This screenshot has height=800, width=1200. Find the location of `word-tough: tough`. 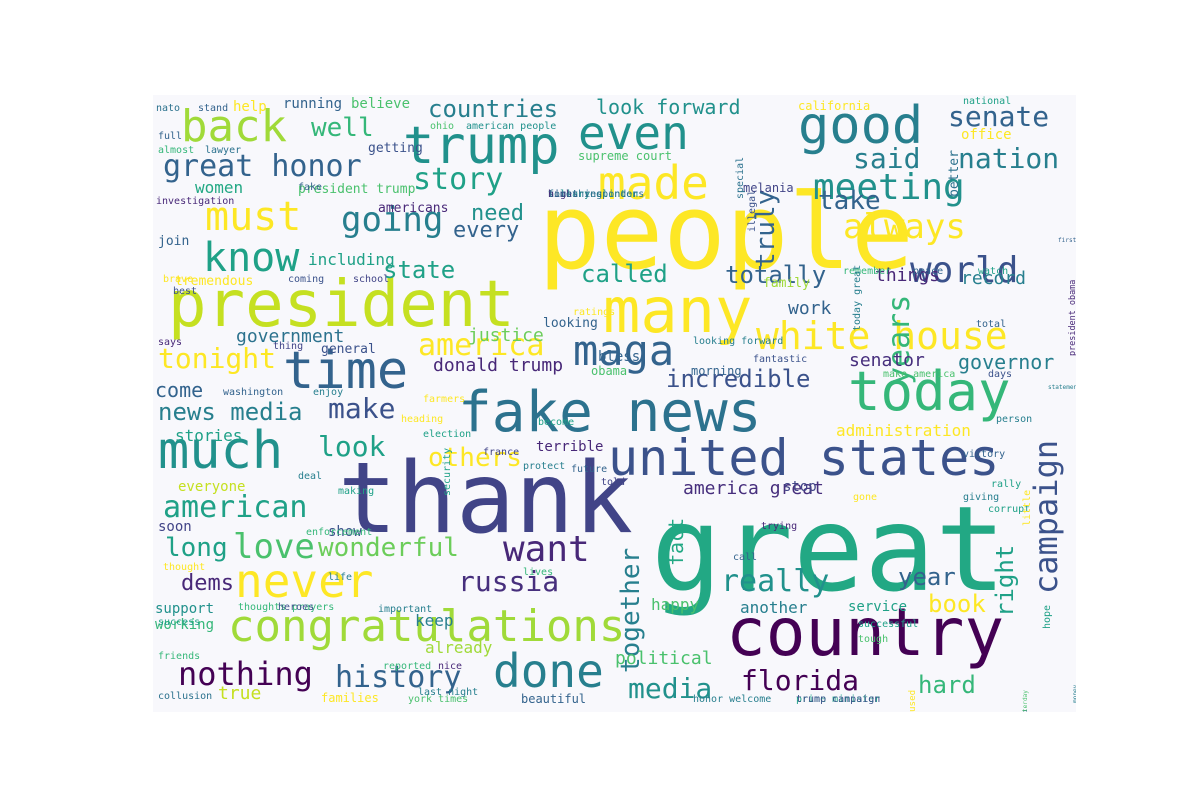

word-tough: tough is located at coordinates (873, 639).